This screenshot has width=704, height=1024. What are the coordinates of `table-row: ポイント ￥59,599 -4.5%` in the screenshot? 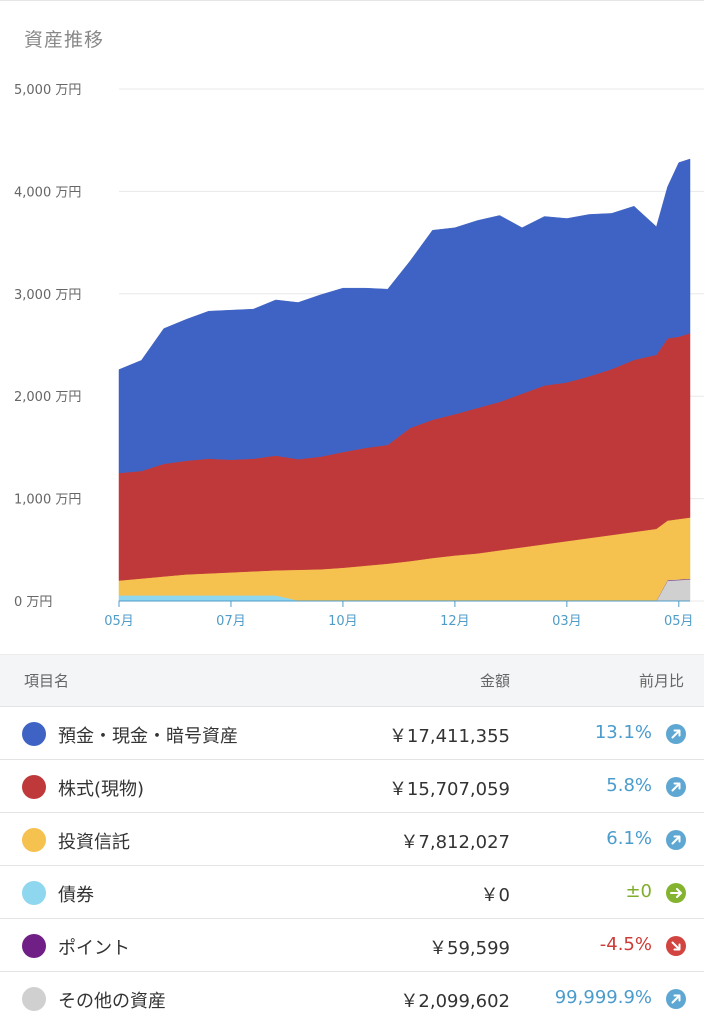 It's located at (352, 944).